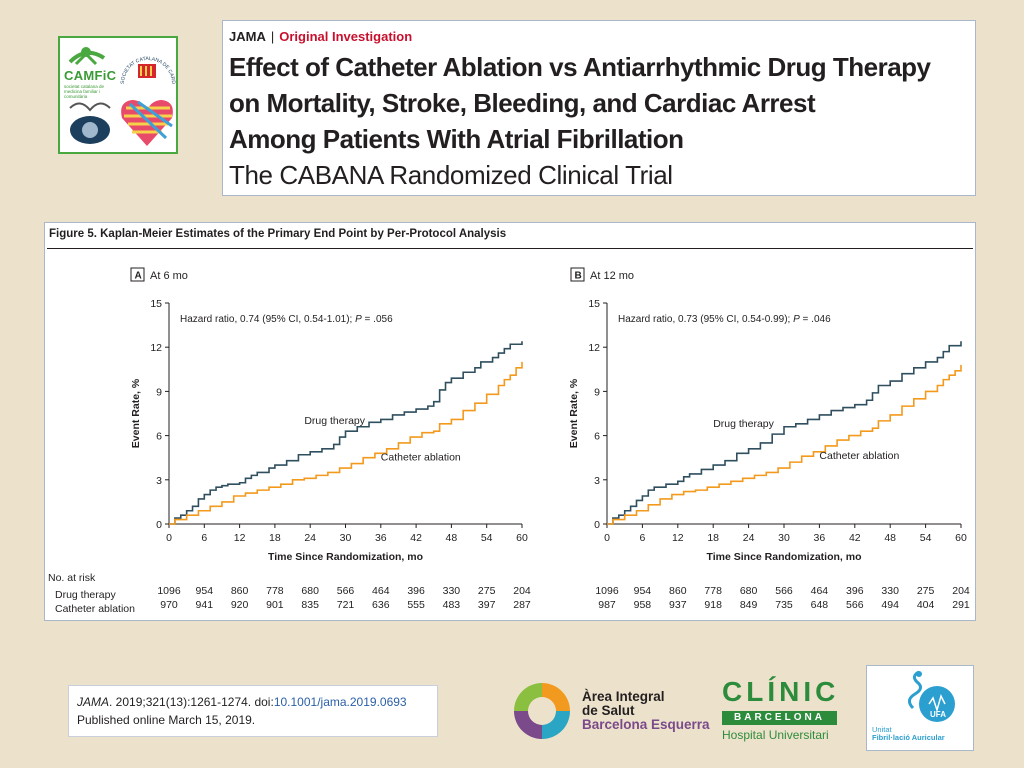 The width and height of the screenshot is (1024, 768). I want to click on risk-row-label-drug: Drug therapy, so click(85, 595).